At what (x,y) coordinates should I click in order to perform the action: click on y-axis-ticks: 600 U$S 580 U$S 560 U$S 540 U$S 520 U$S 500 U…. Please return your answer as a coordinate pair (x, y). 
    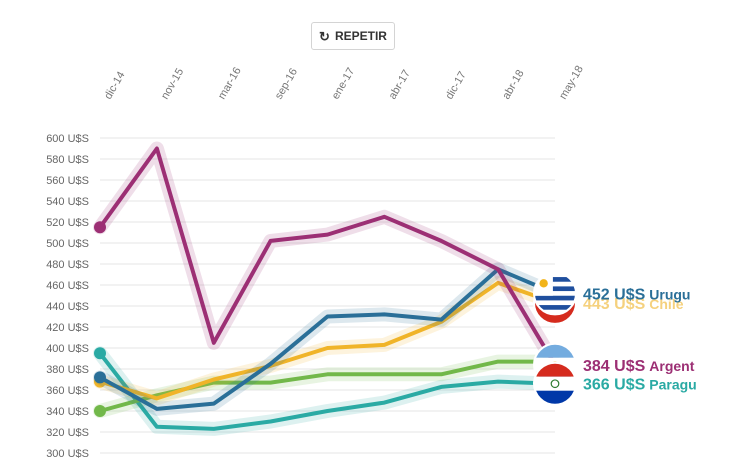
    Looking at the image, I should click on (67, 296).